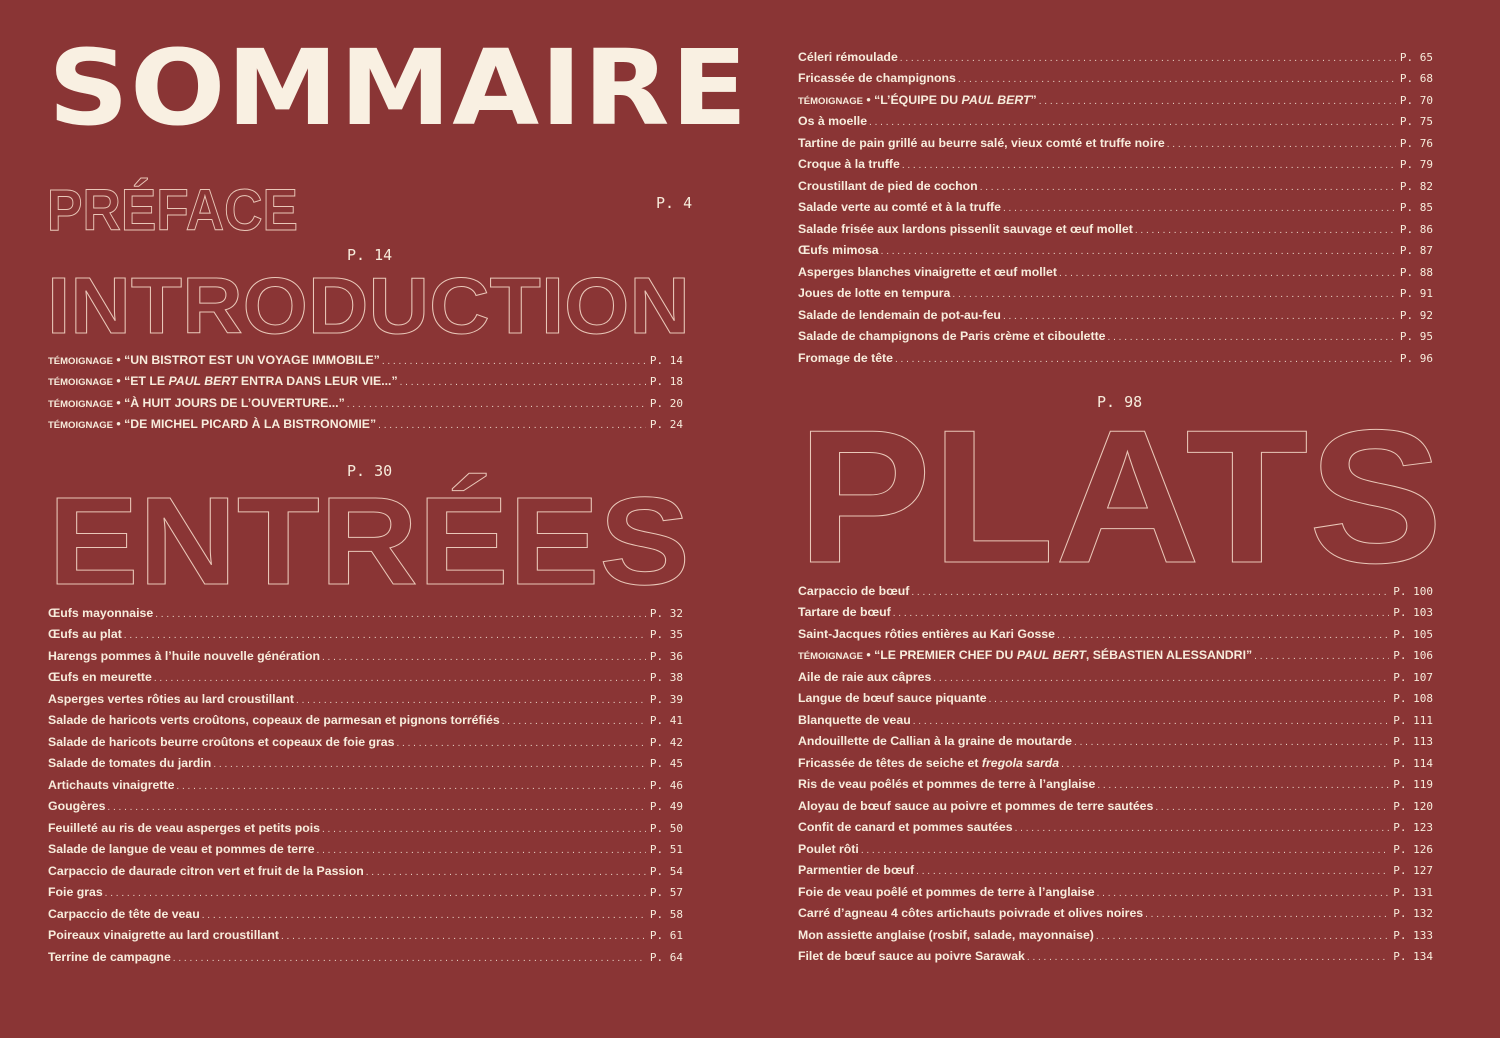 The height and width of the screenshot is (1038, 1500). Describe the element at coordinates (828, 848) in the screenshot. I see `entry-label-text: Poulet rôti` at that location.